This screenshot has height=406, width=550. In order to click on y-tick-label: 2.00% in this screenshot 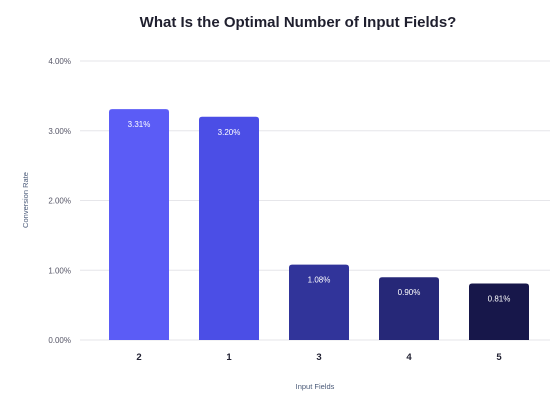, I will do `click(59, 201)`.